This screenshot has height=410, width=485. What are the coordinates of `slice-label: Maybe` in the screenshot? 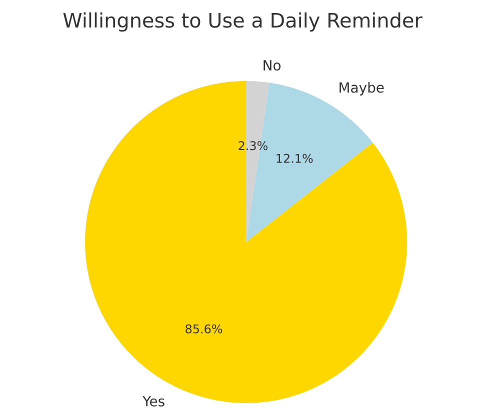 It's located at (362, 89).